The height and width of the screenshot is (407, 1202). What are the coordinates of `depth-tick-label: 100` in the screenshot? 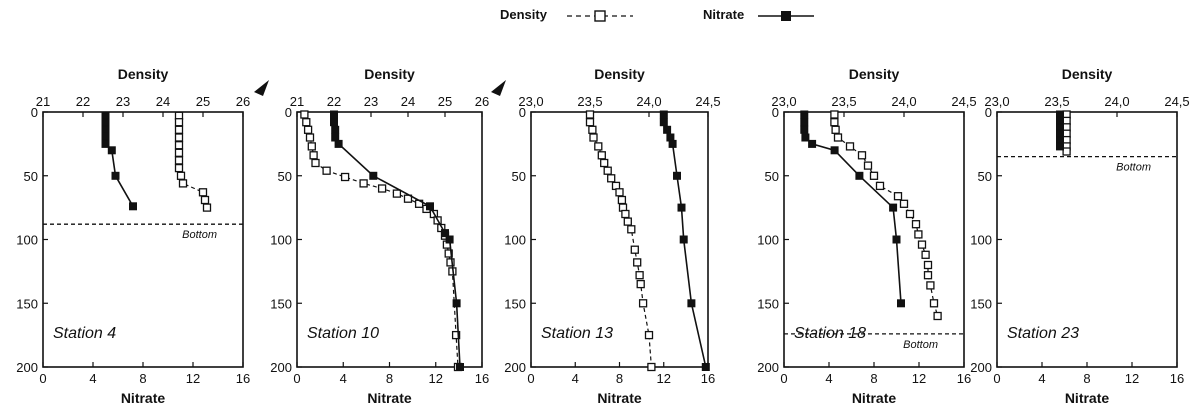 It's located at (981, 240).